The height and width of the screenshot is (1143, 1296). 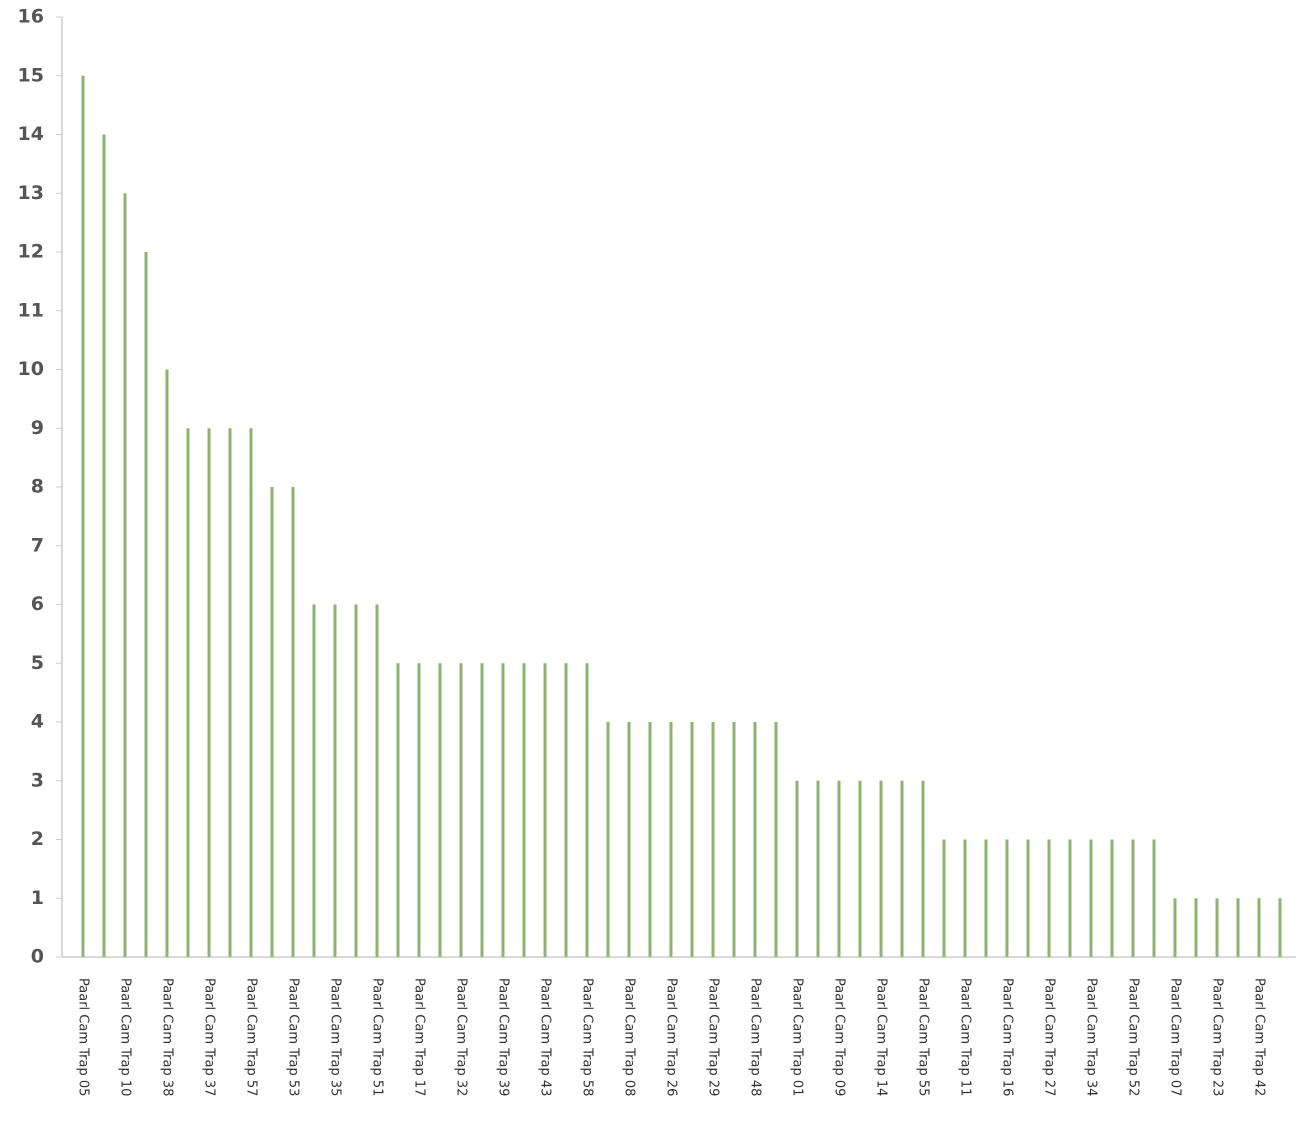 What do you see at coordinates (671, 1037) in the screenshot?
I see `x-tick-label: Paarl Cam Trap 26` at bounding box center [671, 1037].